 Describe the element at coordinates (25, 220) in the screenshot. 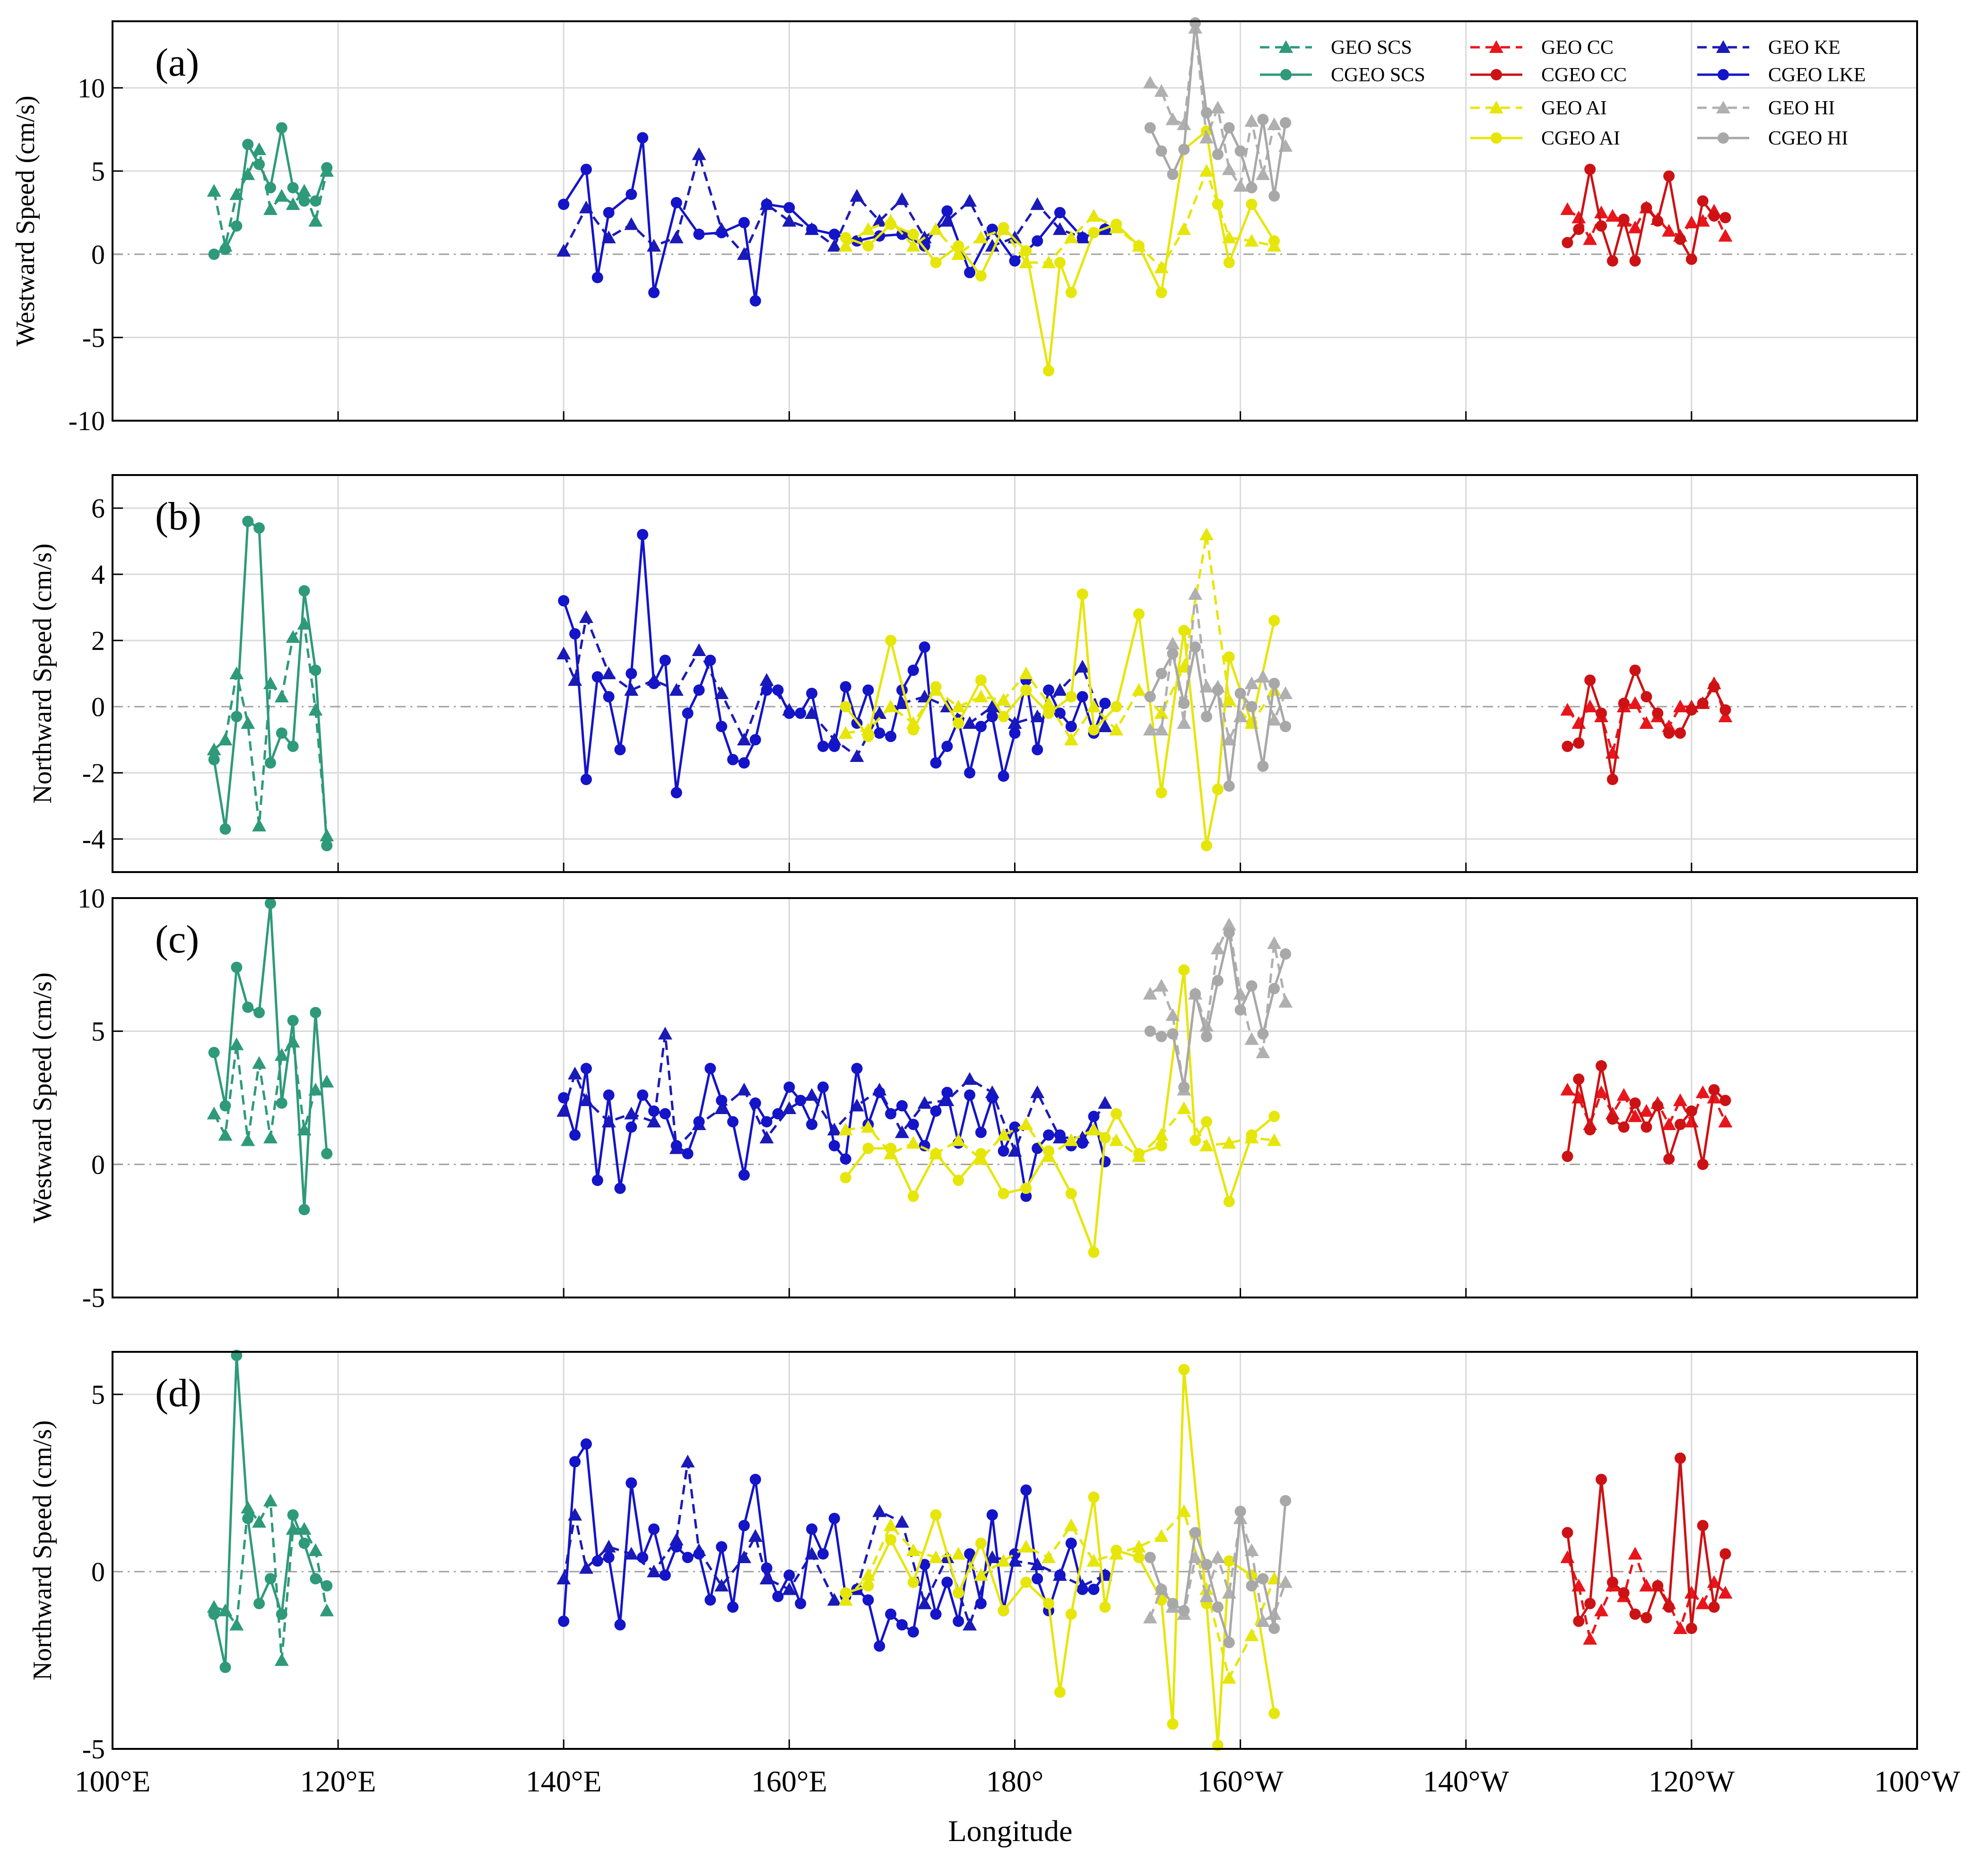

I see `y-axis-label: Westward Speed (cm/s)` at that location.